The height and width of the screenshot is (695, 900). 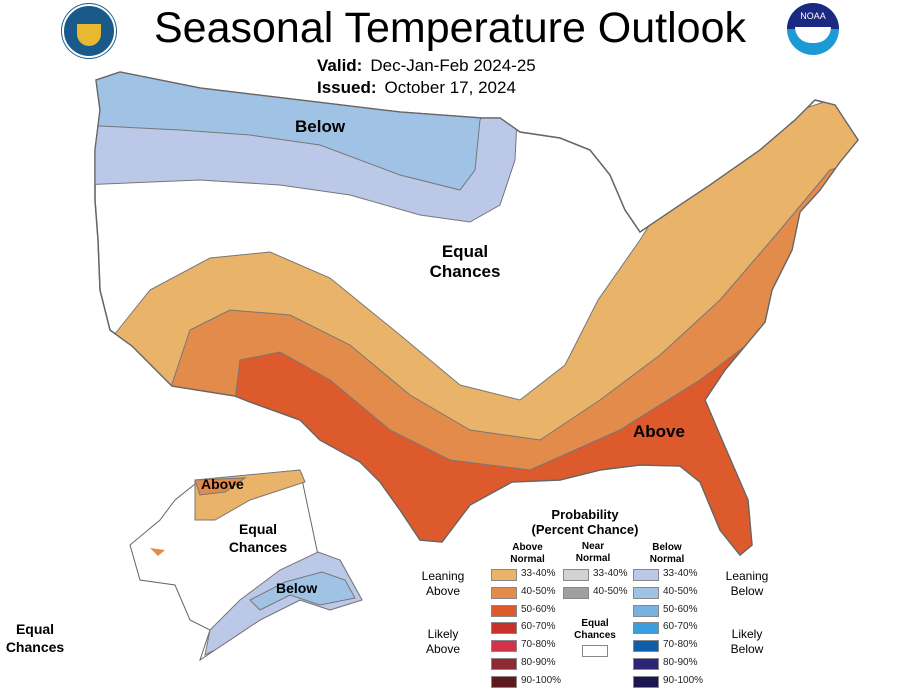 What do you see at coordinates (89, 31) in the screenshot?
I see `commerce-seal-logo` at bounding box center [89, 31].